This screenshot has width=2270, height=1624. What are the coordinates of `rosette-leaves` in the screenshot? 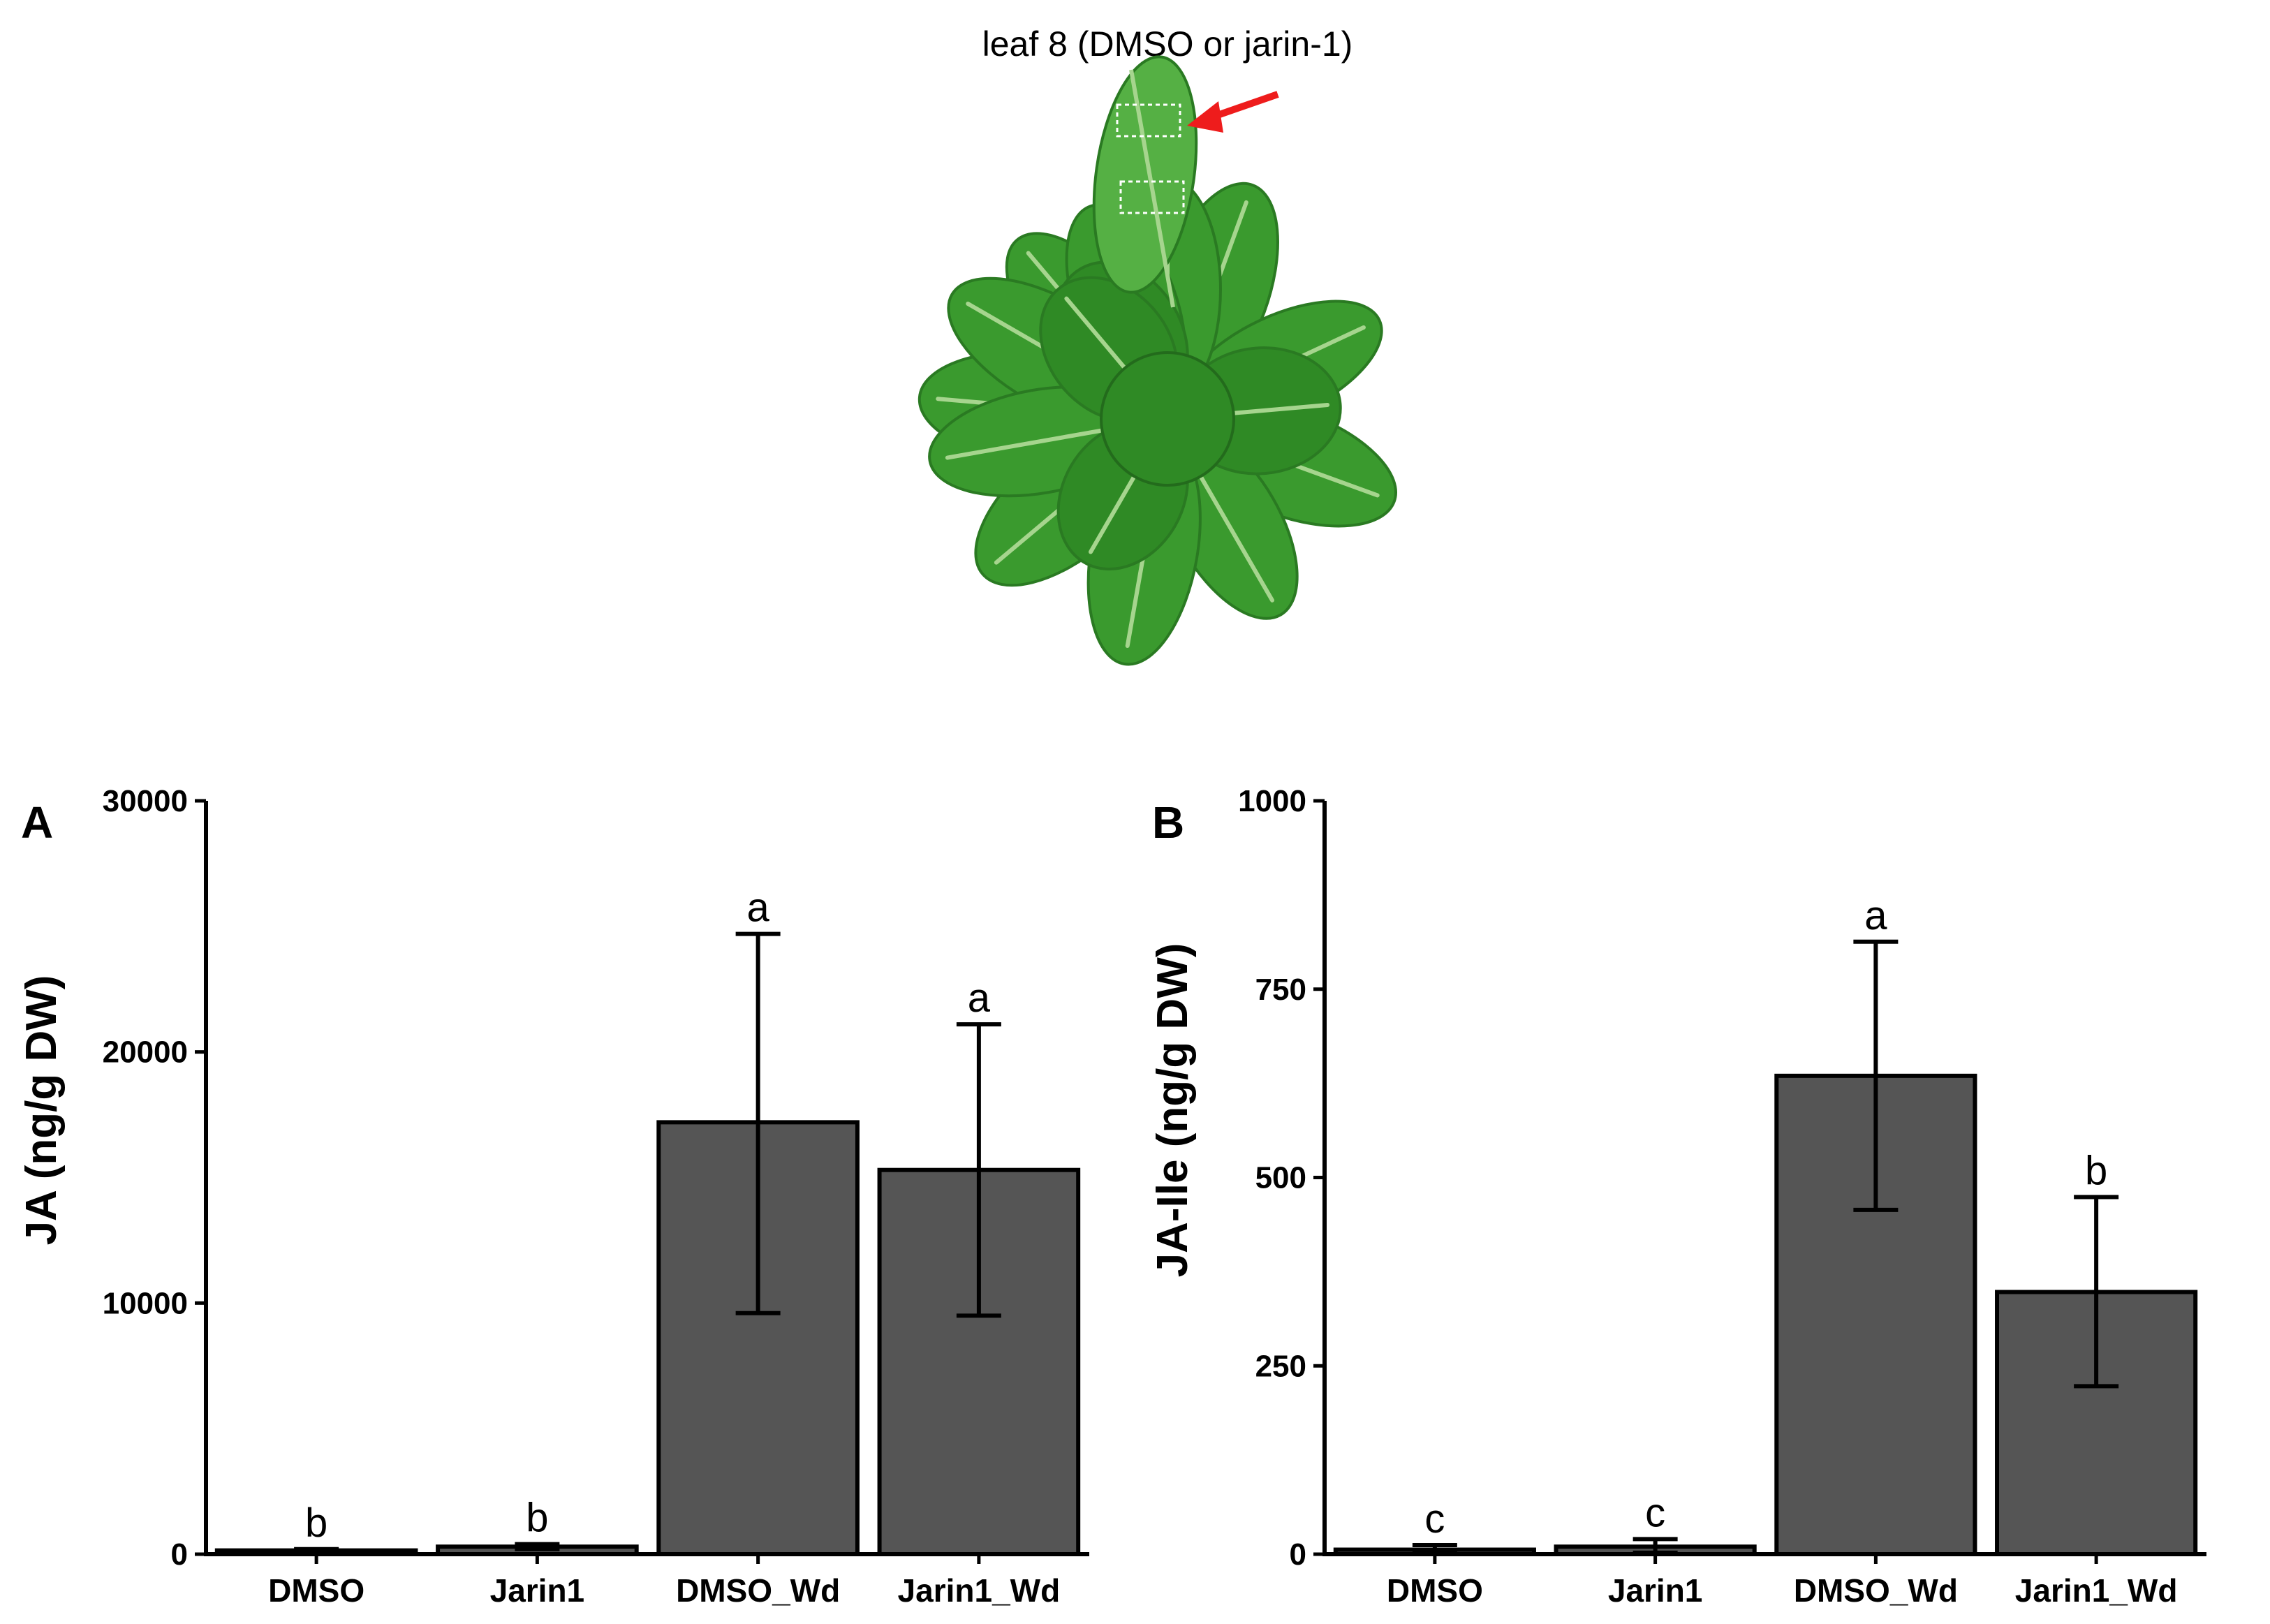 It's located at (1157, 361).